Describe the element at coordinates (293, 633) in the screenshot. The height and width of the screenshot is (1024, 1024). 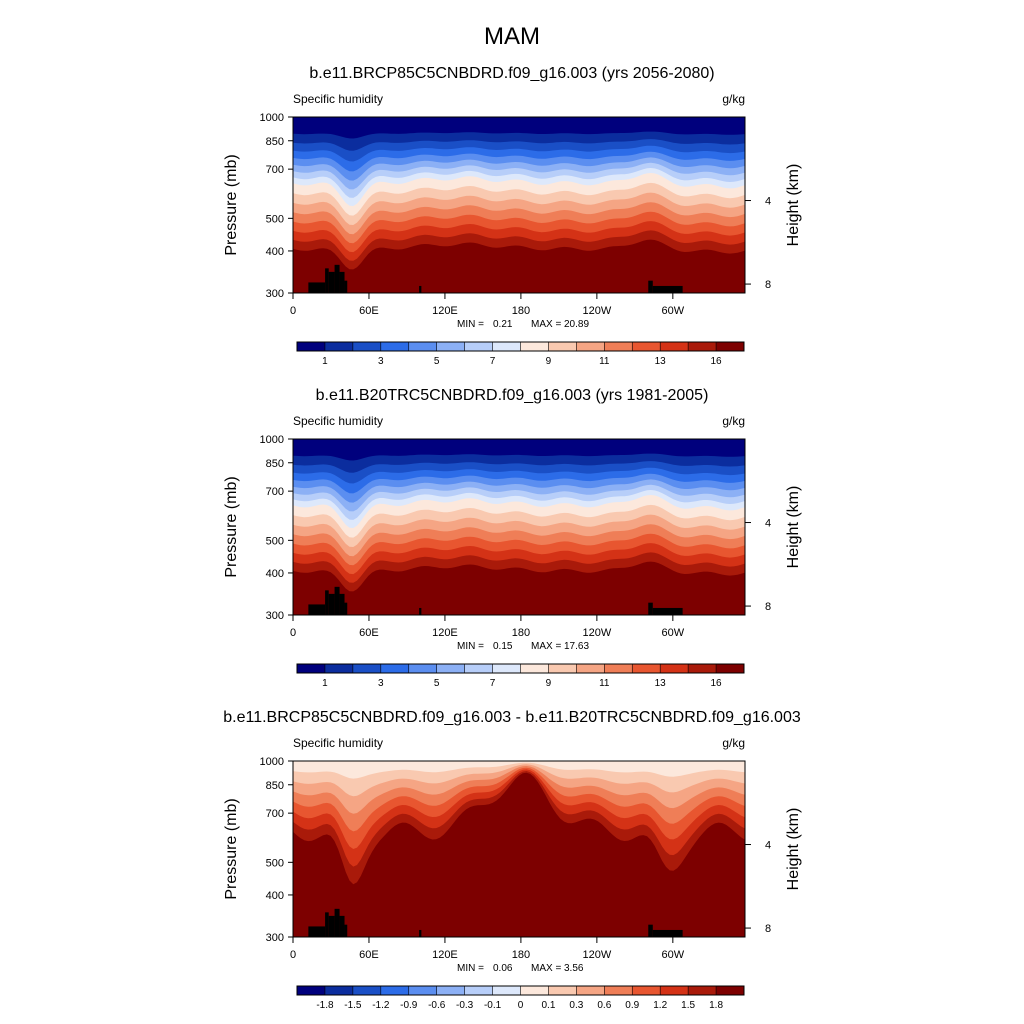
I see `x-tick-label: 0` at that location.